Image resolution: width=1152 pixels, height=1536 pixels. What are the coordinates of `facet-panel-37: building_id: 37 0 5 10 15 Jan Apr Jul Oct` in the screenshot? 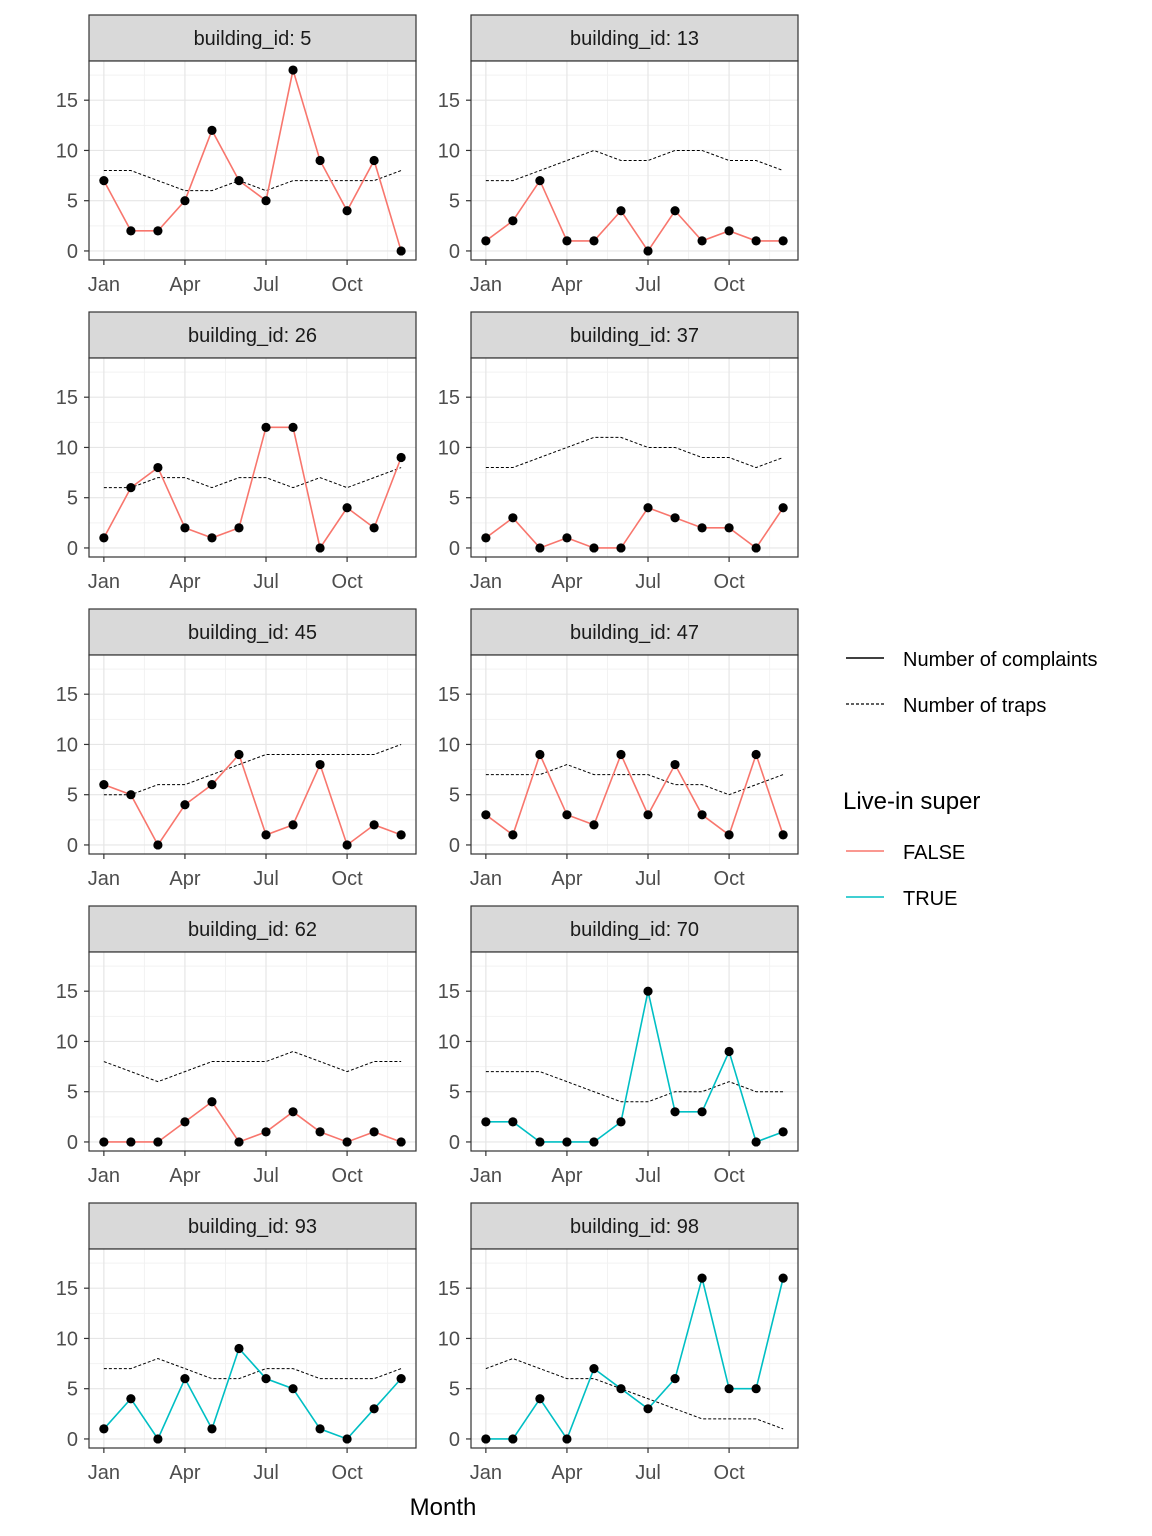 It's located at (618, 452).